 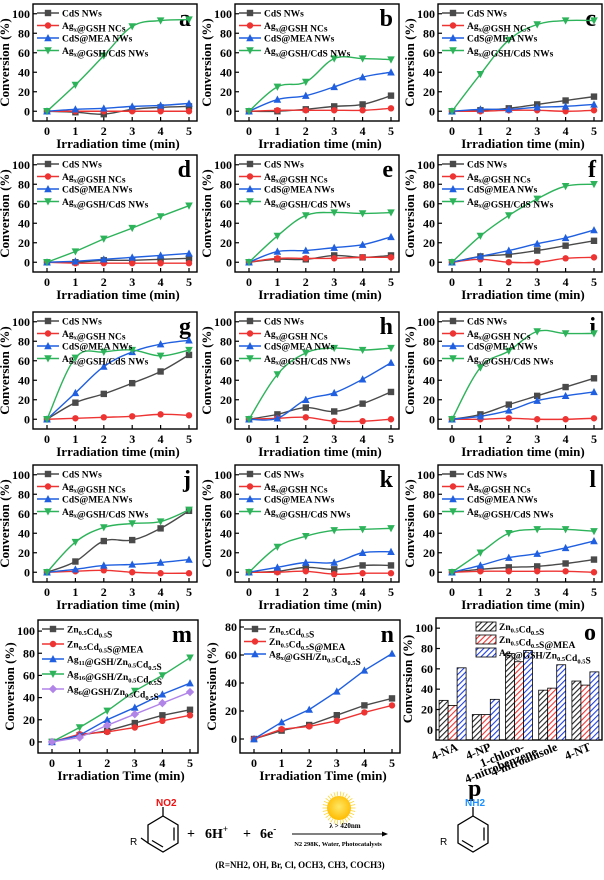 I want to click on legend-label: Zn0.5Cd0.5S@MEA, so click(x=537, y=643).